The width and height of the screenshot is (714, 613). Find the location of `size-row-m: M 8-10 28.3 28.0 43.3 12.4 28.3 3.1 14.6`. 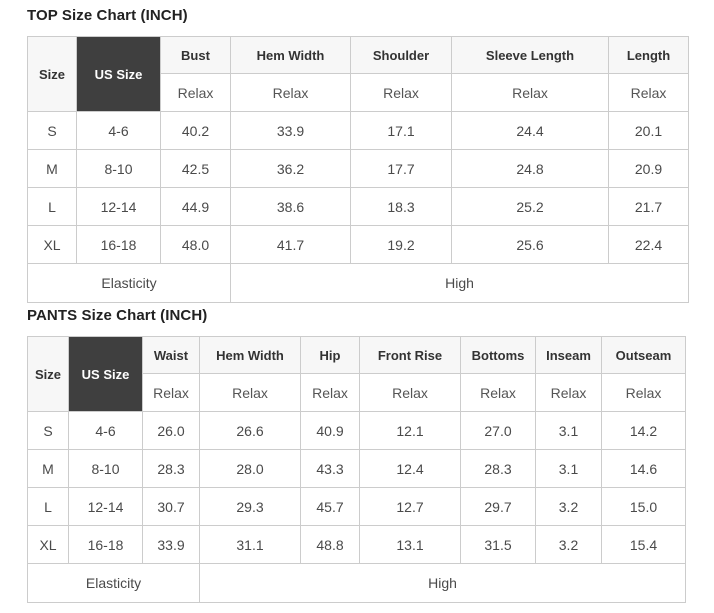

size-row-m: M 8-10 28.3 28.0 43.3 12.4 28.3 3.1 14.6 is located at coordinates (356, 468).